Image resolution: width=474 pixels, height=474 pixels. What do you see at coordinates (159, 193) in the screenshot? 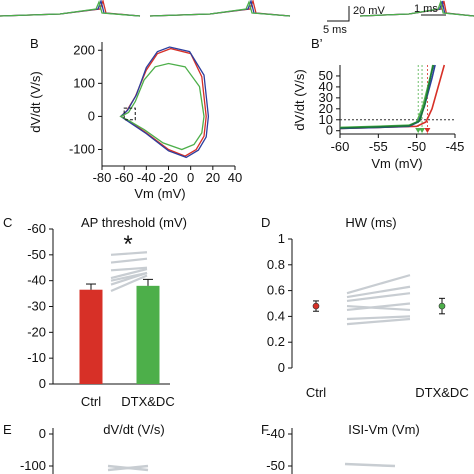
I see `panel-b-xlabel: Vm (mV)` at bounding box center [159, 193].